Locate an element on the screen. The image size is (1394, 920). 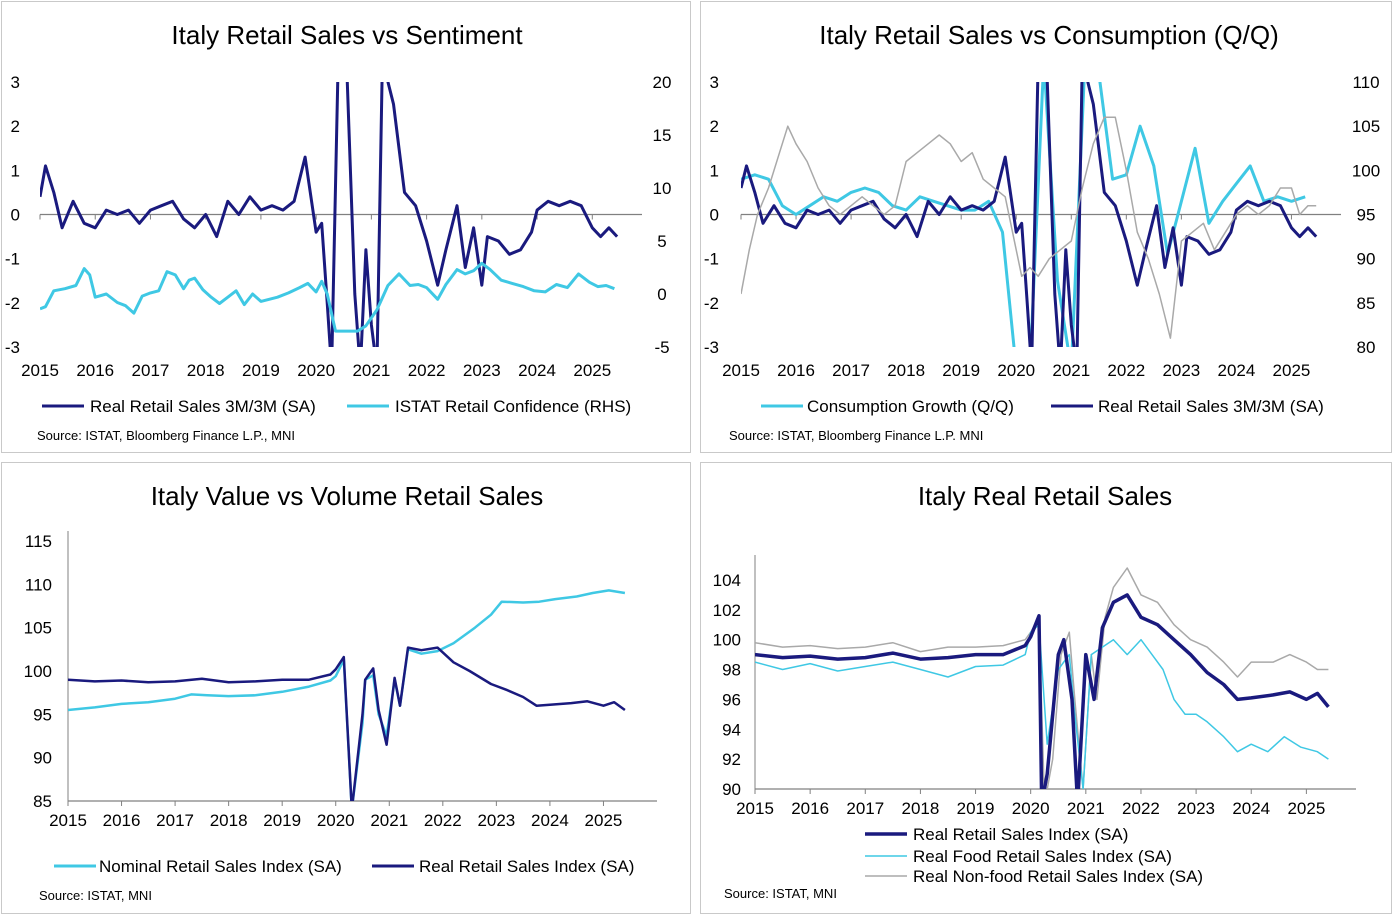
y-tick-label-left: 2 is located at coordinates (15, 126).